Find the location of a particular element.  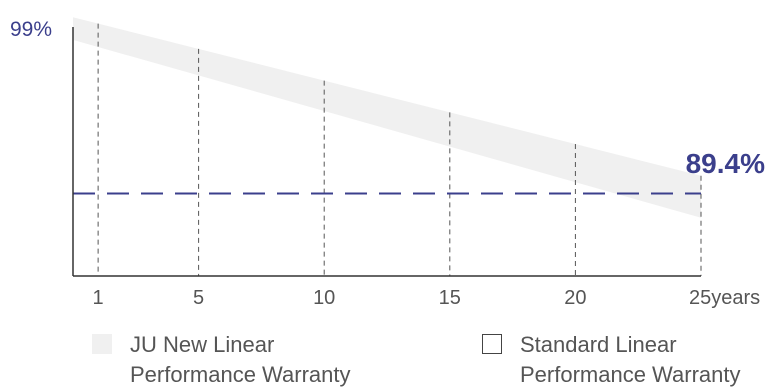

x-tick-label: 10 is located at coordinates (324, 298).